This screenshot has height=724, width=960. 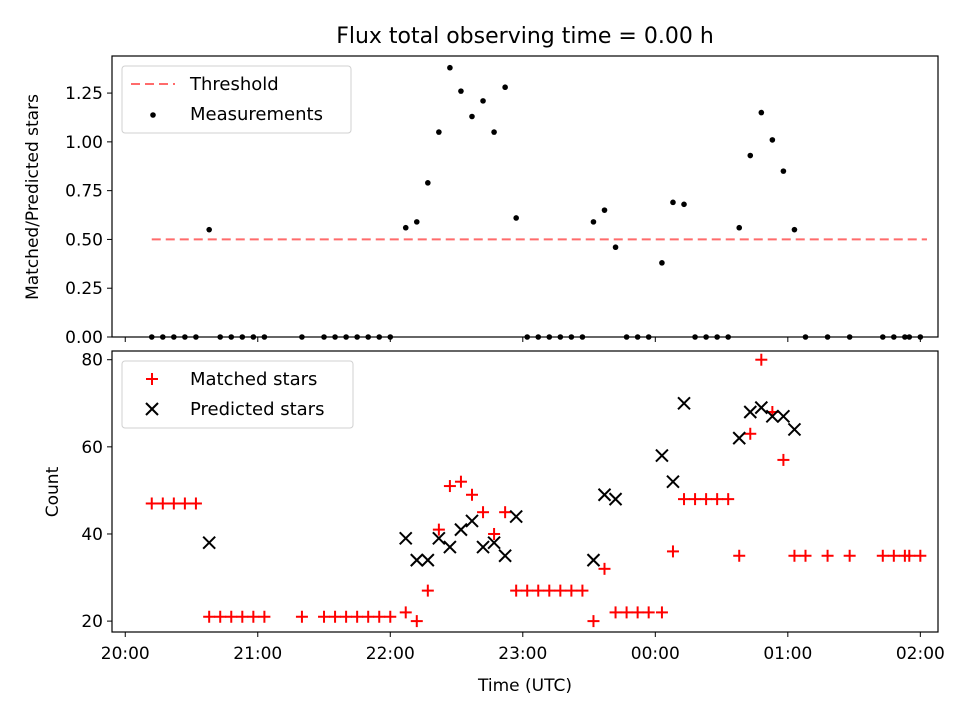 I want to click on measurements-legend-swatch, so click(x=153, y=115).